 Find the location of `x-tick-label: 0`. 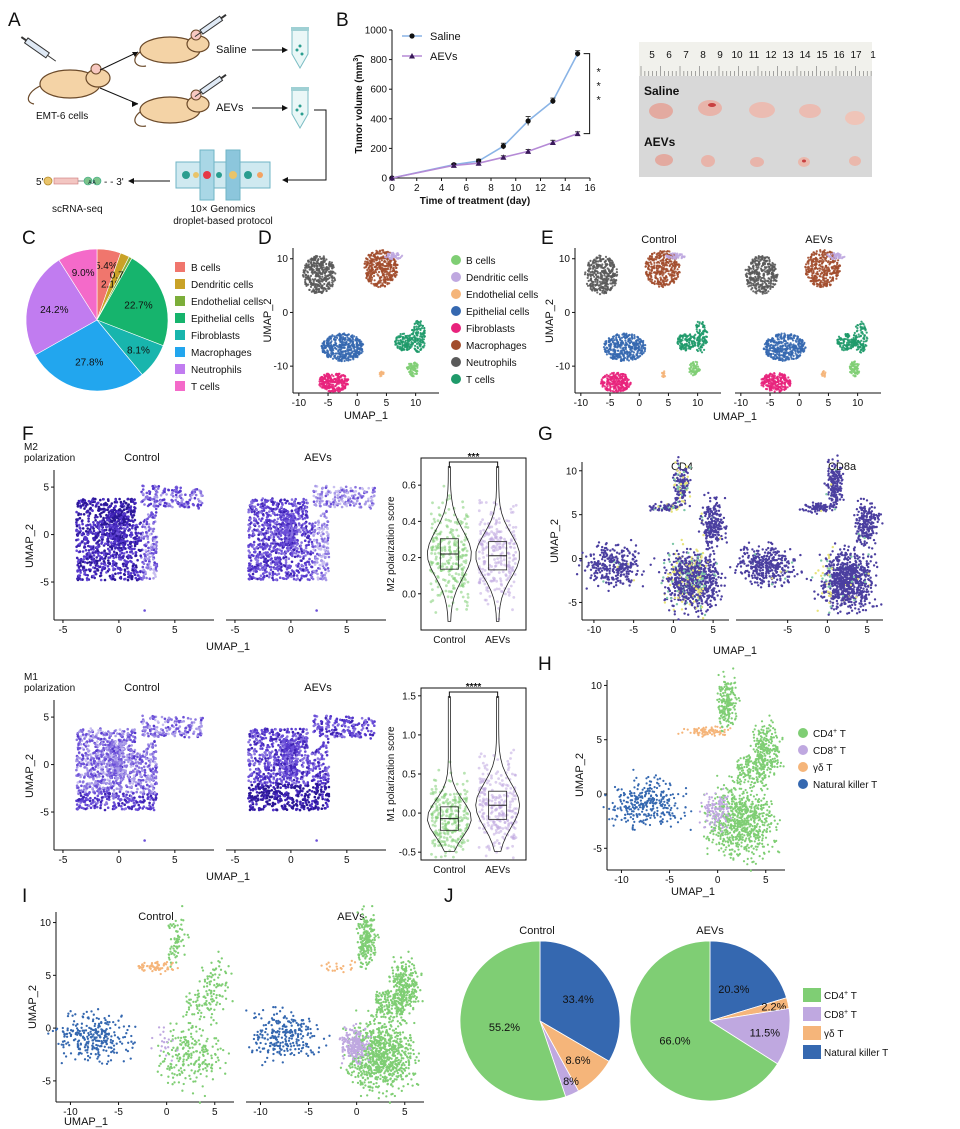

x-tick-label: 0 is located at coordinates (799, 403).